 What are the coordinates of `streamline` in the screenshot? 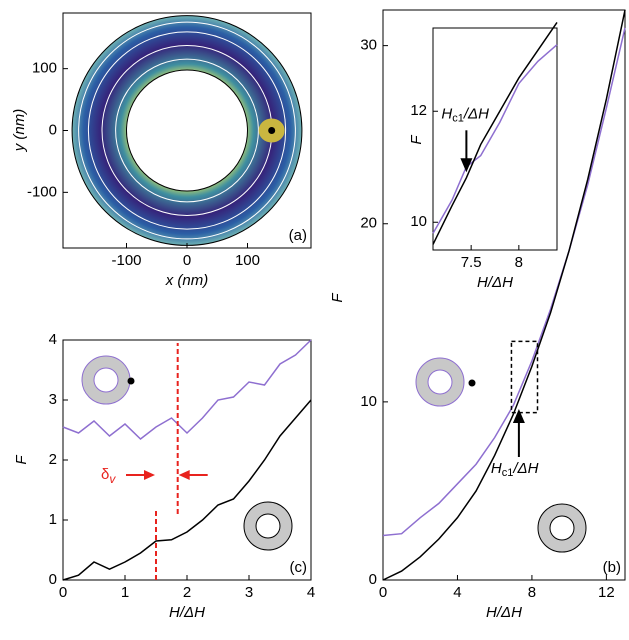 It's located at (187, 130).